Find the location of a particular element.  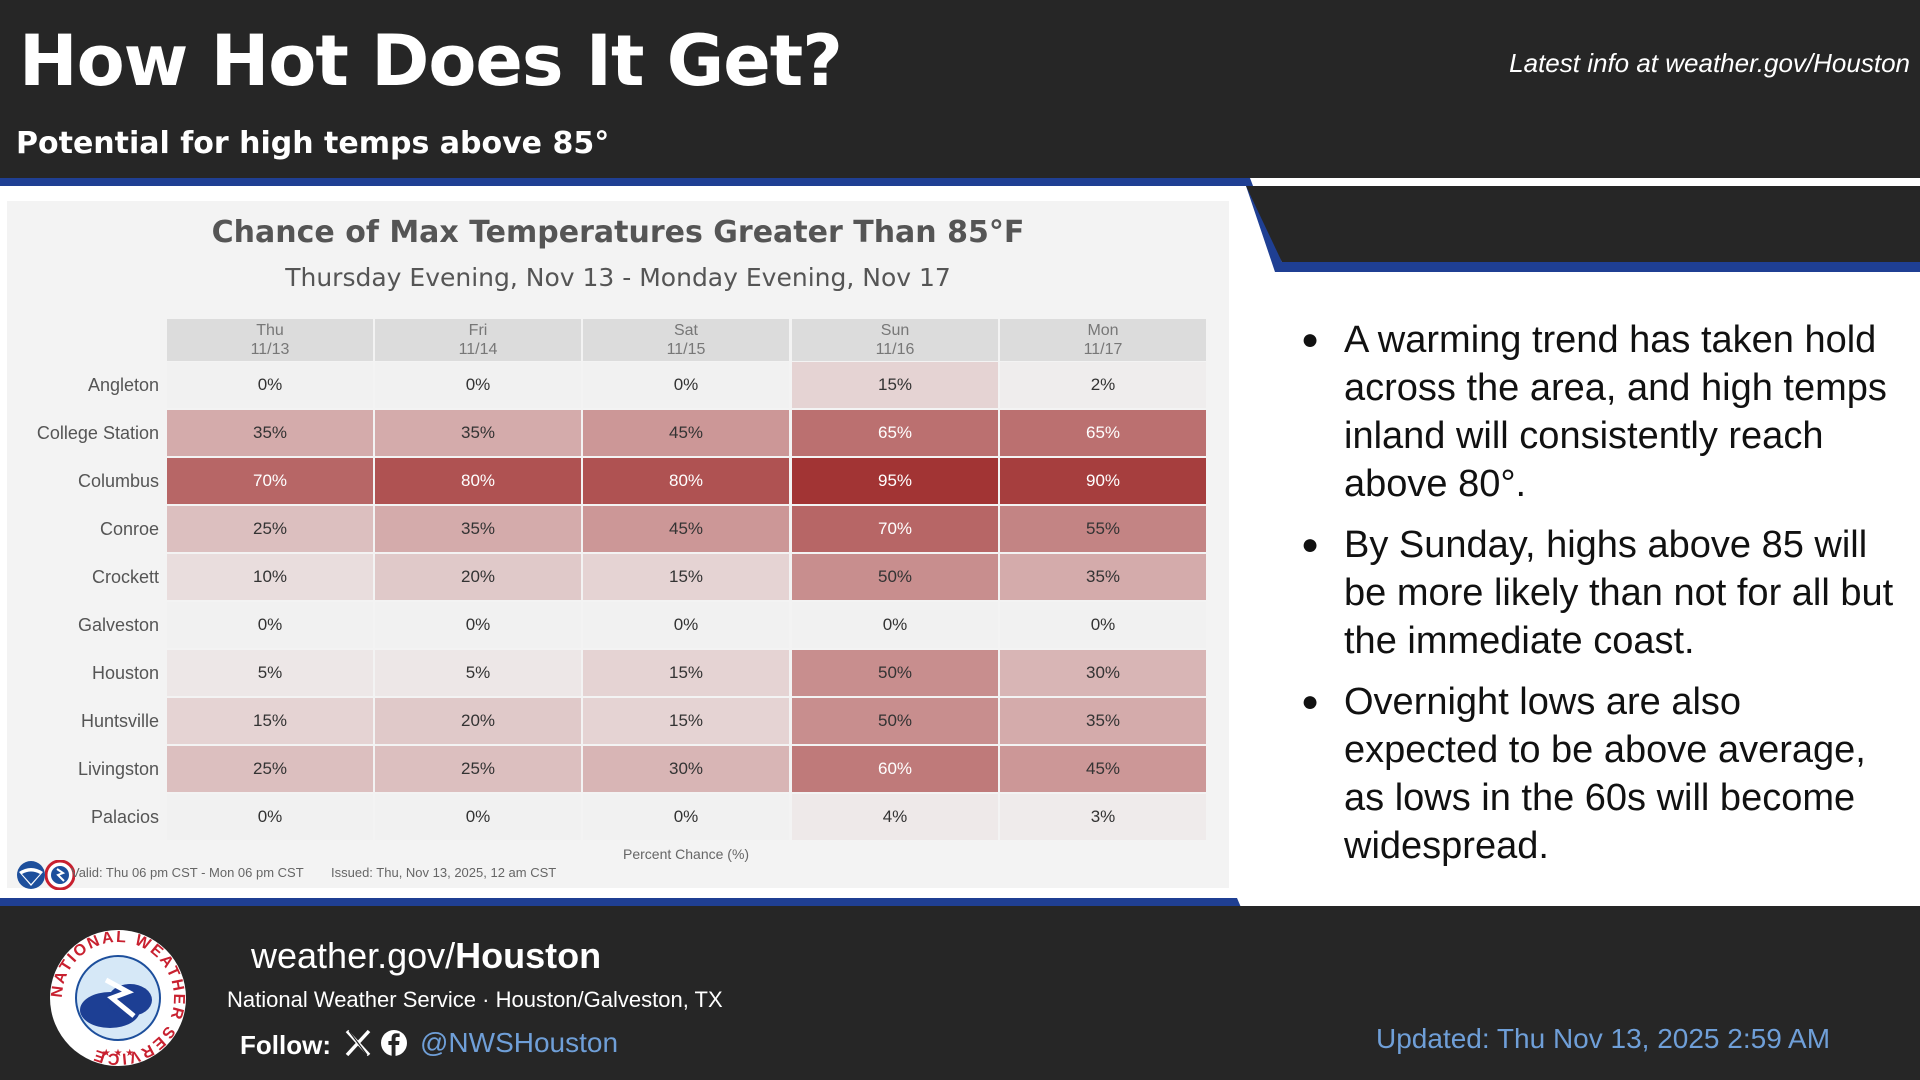

heatmap-cell: 95% is located at coordinates (895, 481).